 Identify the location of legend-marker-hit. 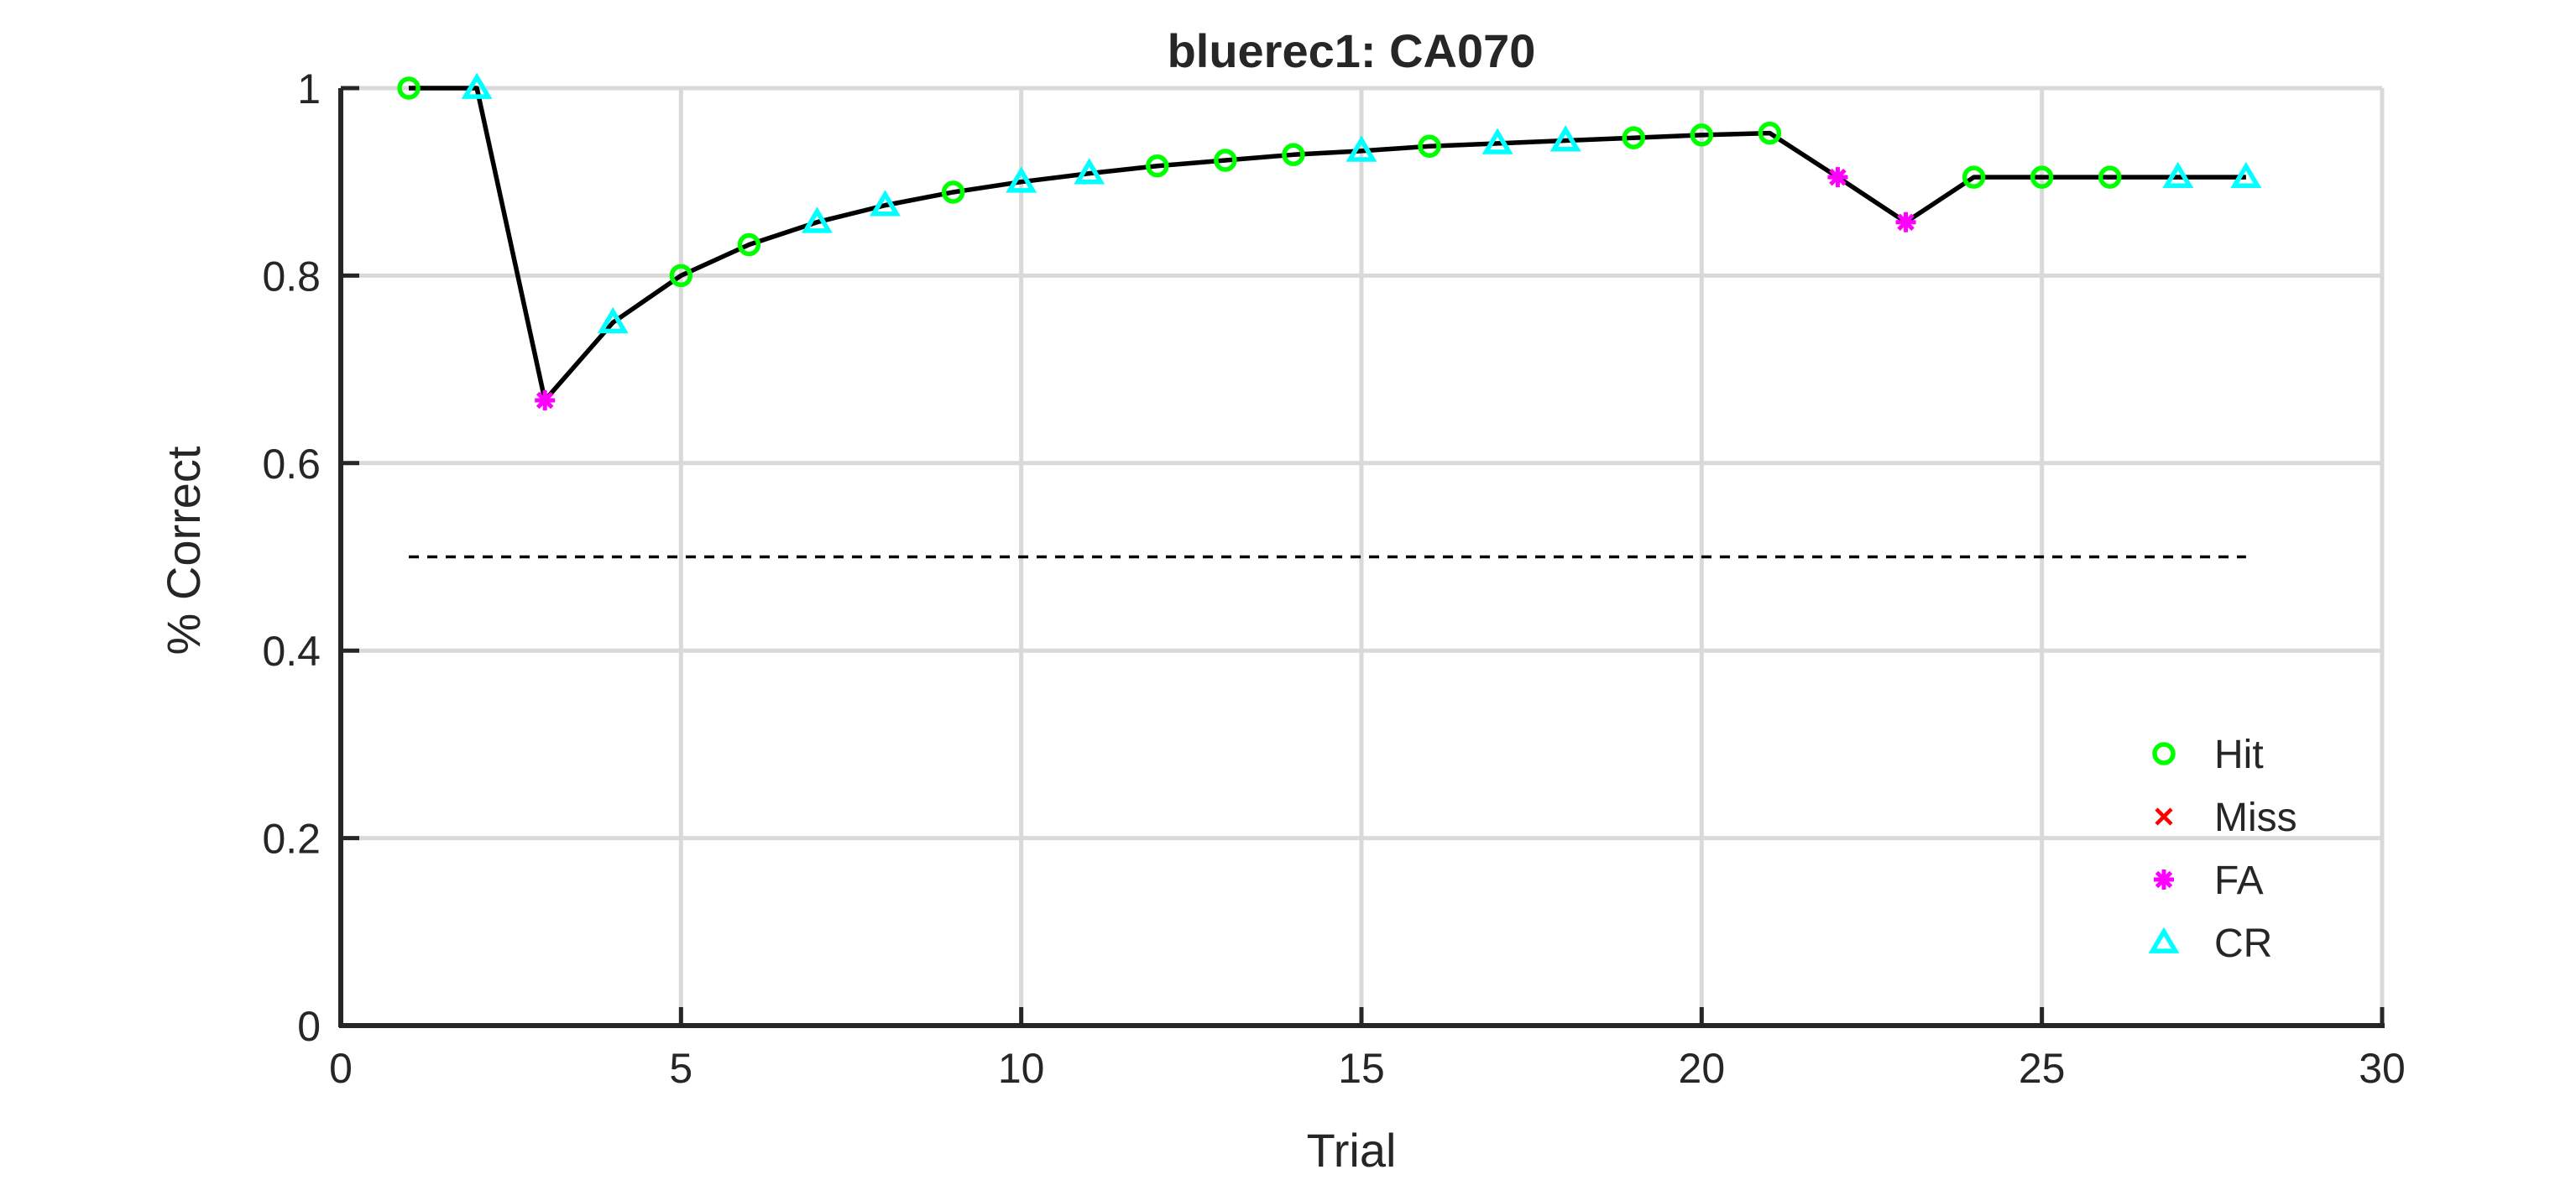
(2164, 753).